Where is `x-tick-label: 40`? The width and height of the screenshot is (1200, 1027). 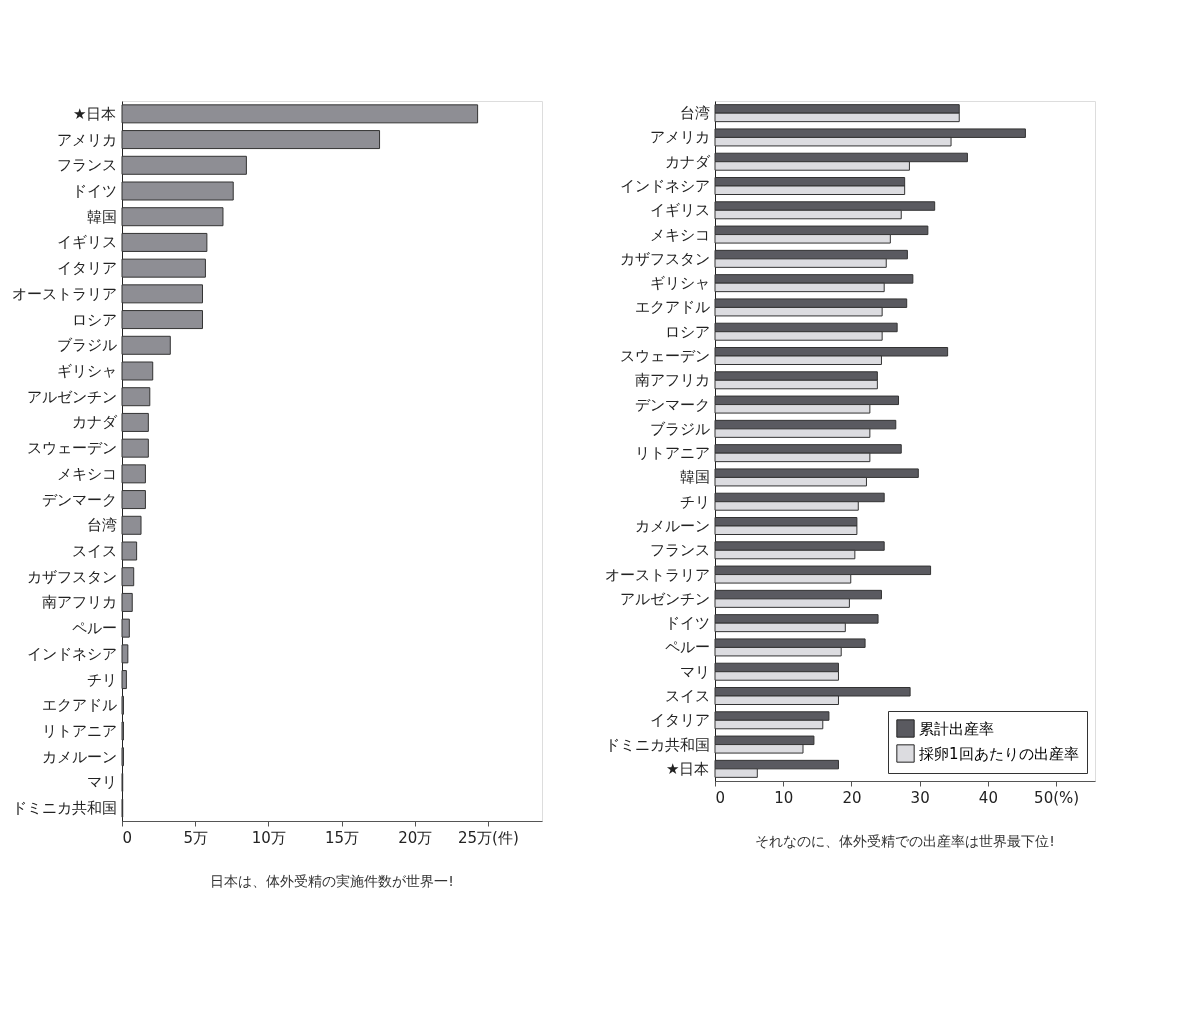
x-tick-label: 40 is located at coordinates (988, 797).